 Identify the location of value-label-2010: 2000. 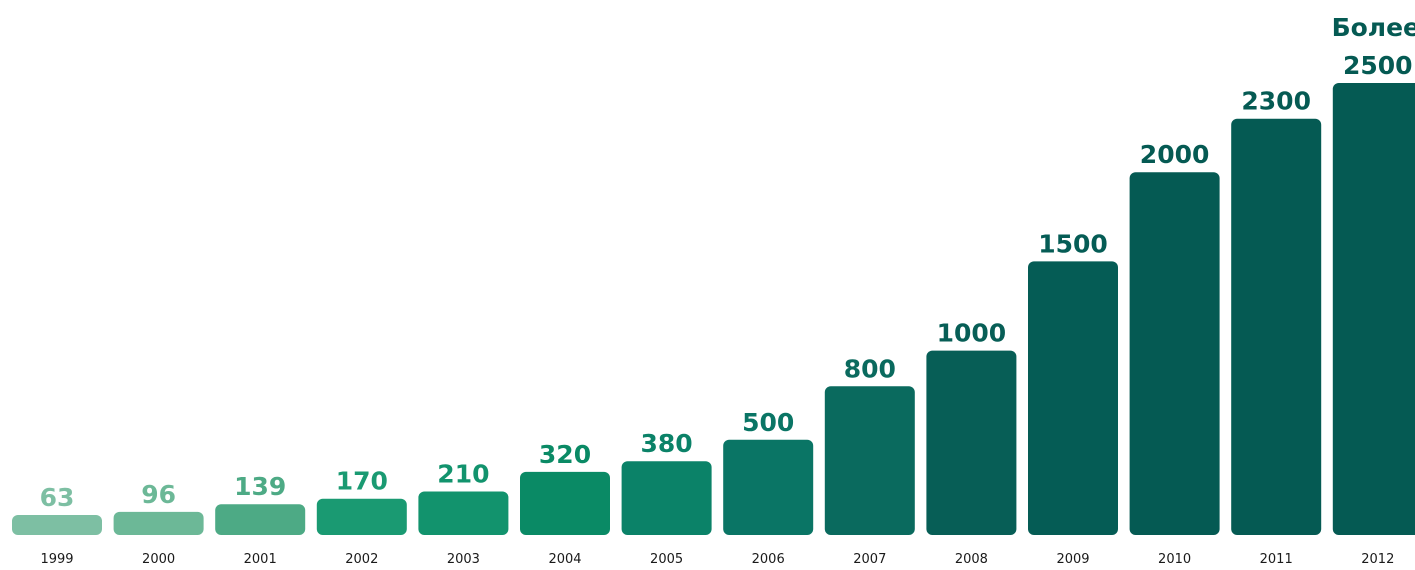
(1175, 154).